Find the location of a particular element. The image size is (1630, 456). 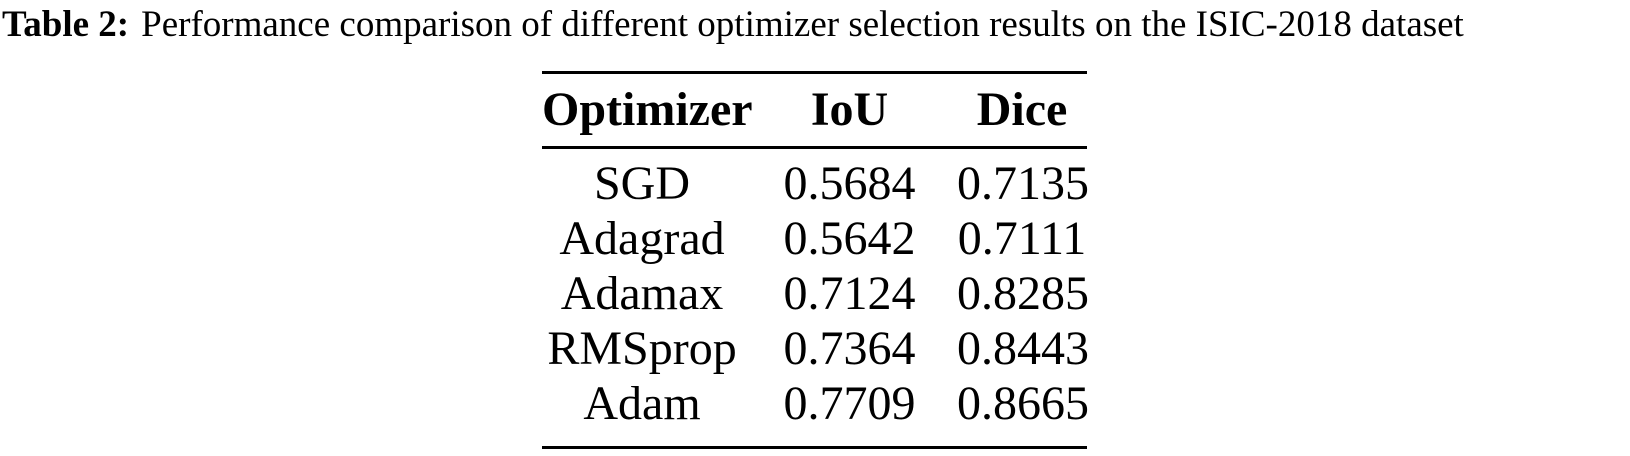

table-row: Adagrad 0.5642 0.7111 is located at coordinates (814, 238).